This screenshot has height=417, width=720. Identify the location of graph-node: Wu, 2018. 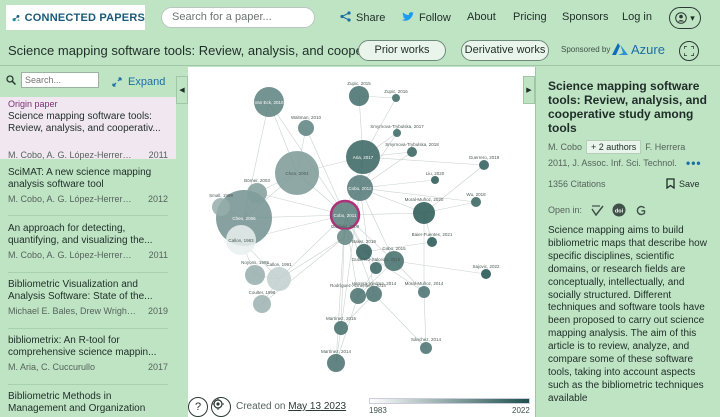
(476, 199).